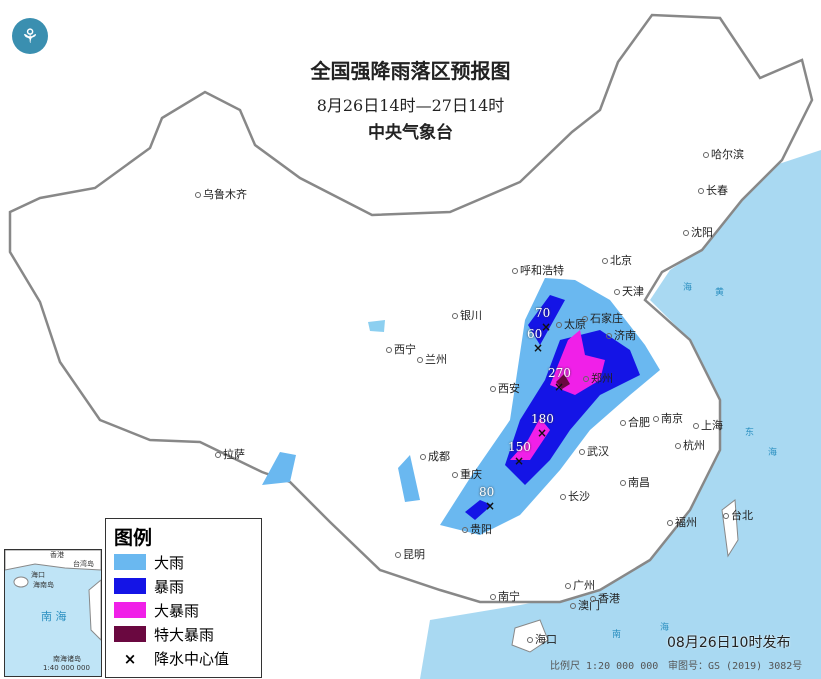 This screenshot has width=821, height=679. Describe the element at coordinates (376, 326) in the screenshot. I see `lake-qinghai` at that location.